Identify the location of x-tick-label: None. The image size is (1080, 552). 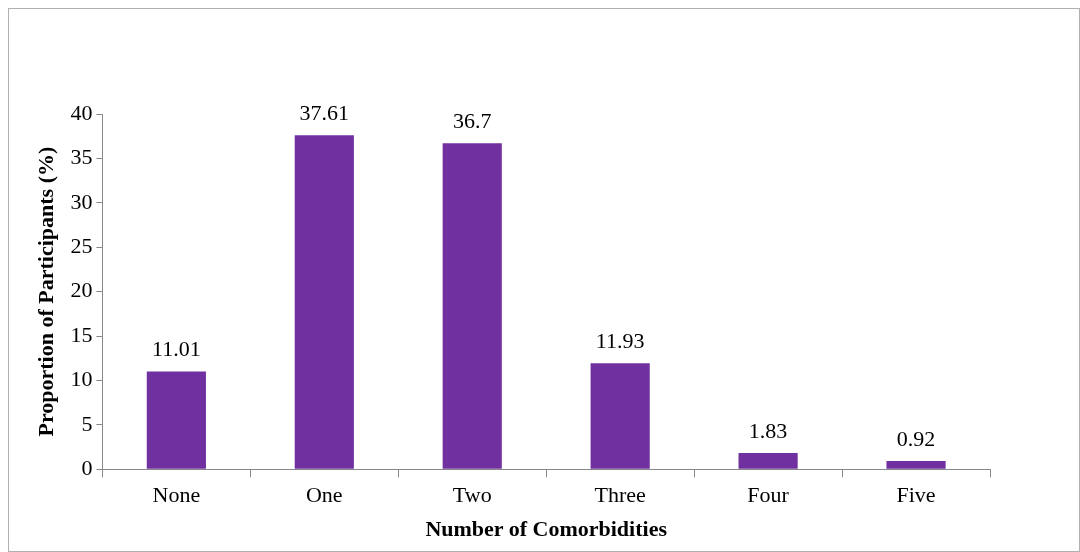
(176, 495).